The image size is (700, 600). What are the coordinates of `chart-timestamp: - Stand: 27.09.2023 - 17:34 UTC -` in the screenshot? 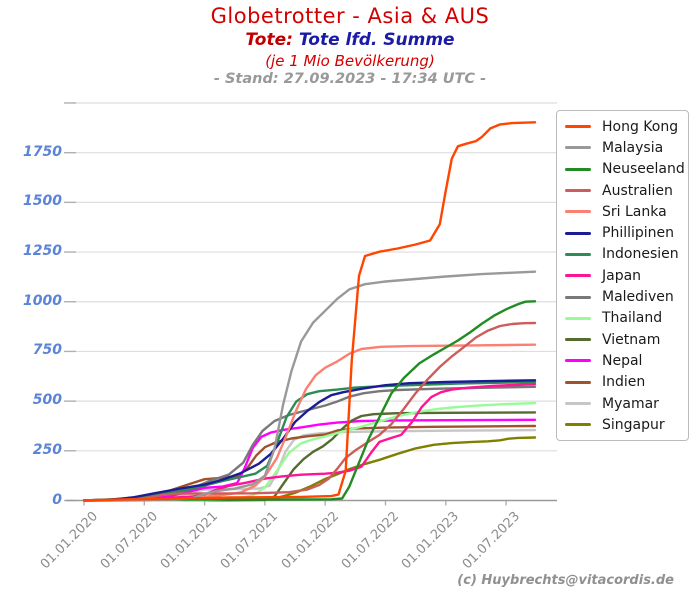 It's located at (350, 79).